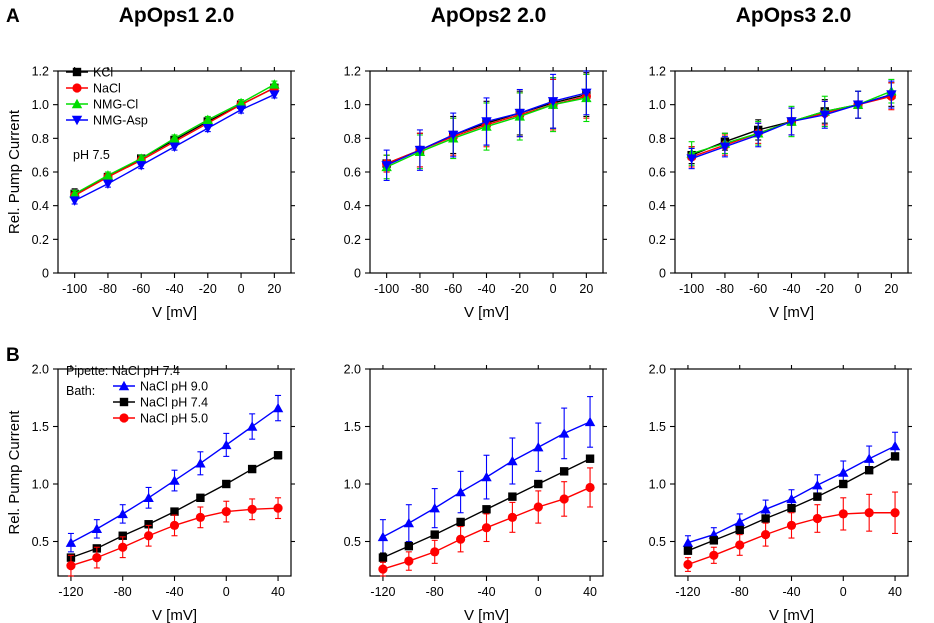  What do you see at coordinates (40, 173) in the screenshot?
I see `y-tick-label: 0.6` at bounding box center [40, 173].